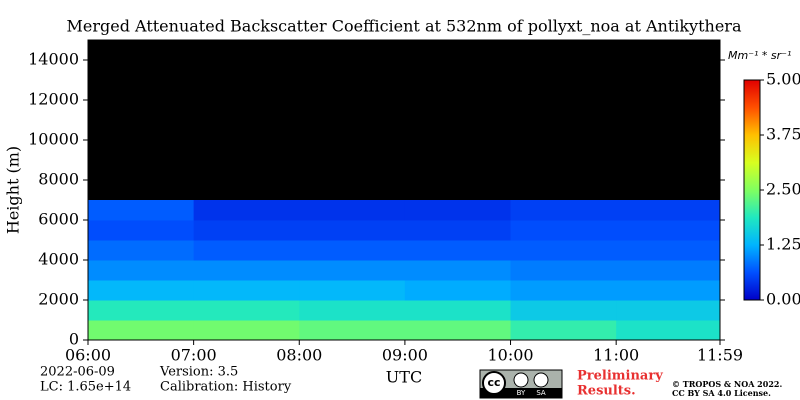  What do you see at coordinates (77, 372) in the screenshot?
I see `date: 2022-06-09` at bounding box center [77, 372].